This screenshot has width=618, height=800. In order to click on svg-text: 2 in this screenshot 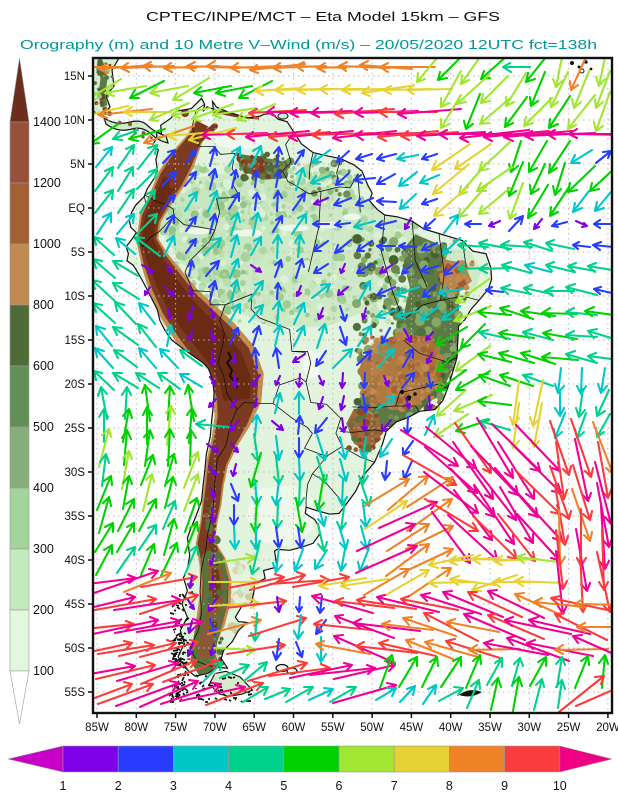, I will do `click(118, 786)`.